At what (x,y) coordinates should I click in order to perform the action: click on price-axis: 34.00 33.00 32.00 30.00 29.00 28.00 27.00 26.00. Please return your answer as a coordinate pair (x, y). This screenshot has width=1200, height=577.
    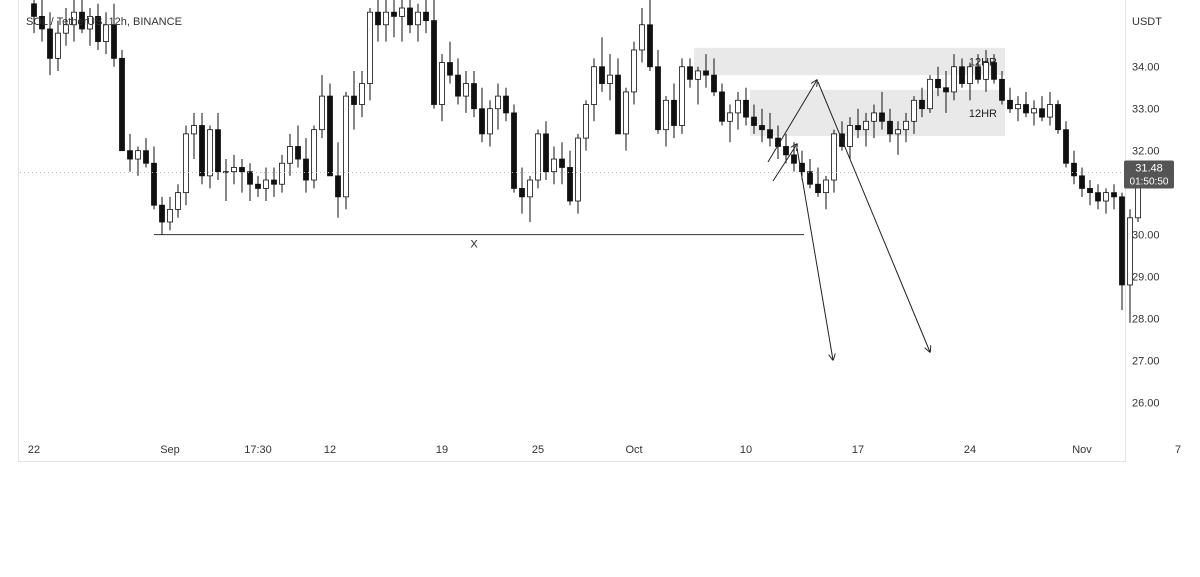
    Looking at the image, I should click on (1146, 236).